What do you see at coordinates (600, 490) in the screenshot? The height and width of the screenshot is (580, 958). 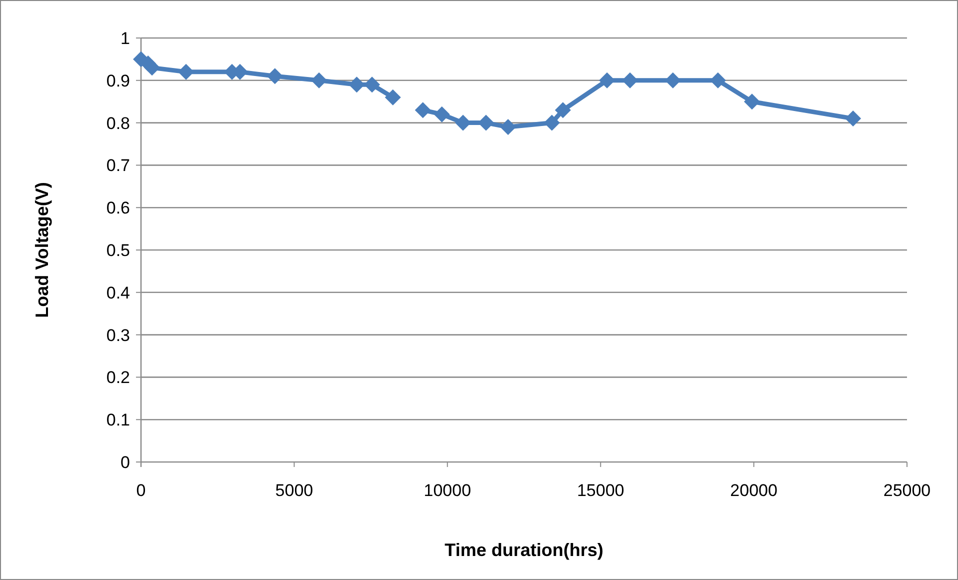 I see `x-tick-label: 15000` at bounding box center [600, 490].